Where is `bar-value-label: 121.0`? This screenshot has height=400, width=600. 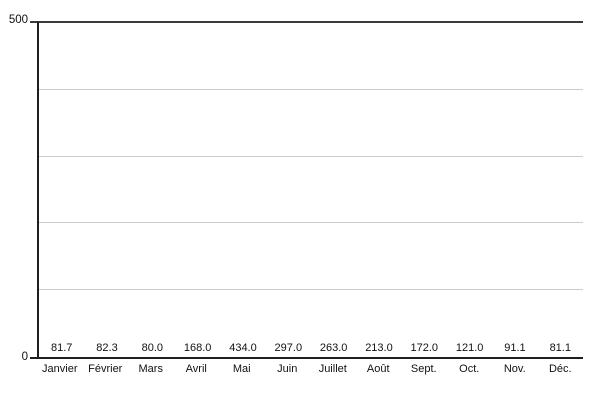
bar-value-label: 121.0 is located at coordinates (469, 348).